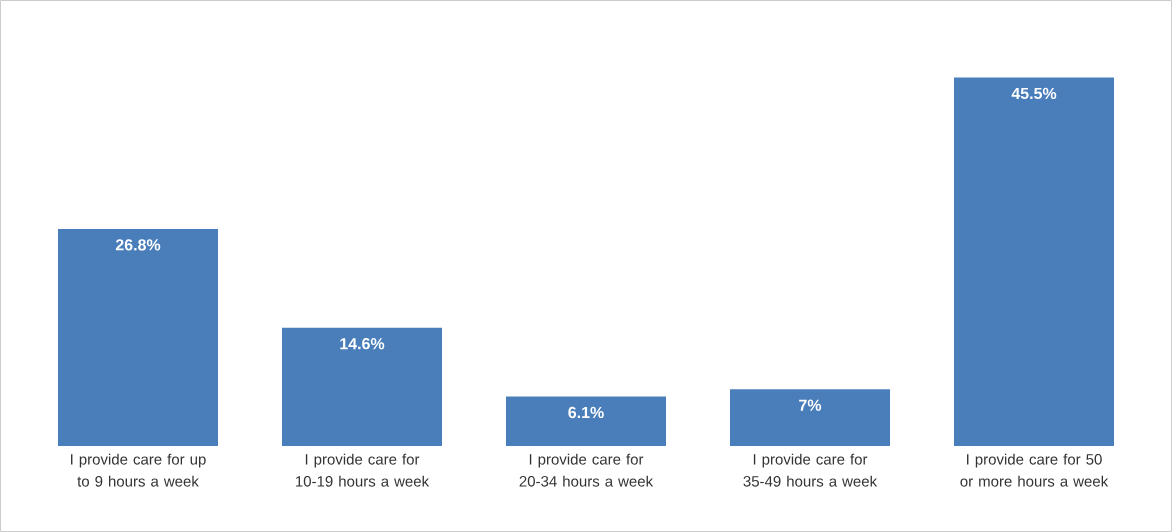  I want to click on x-tick-label: I provide care for up to 9 hours a week, so click(138, 470).